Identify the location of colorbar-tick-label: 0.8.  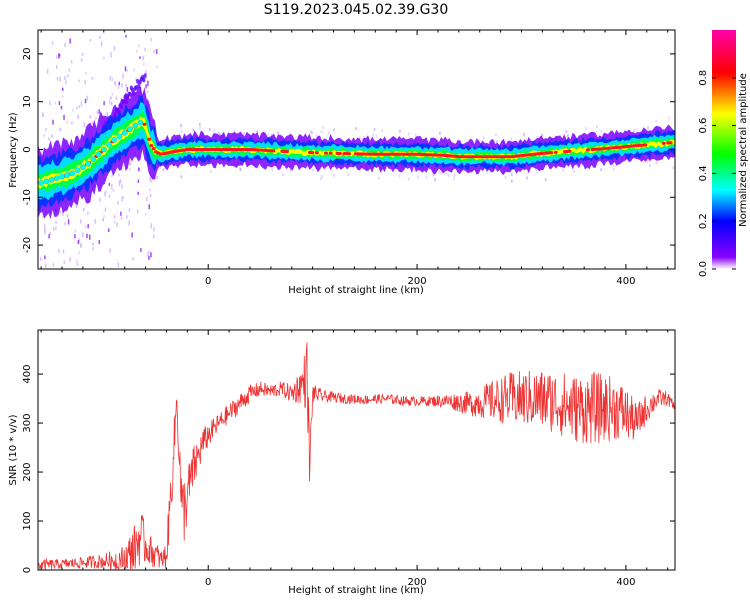
(703, 78).